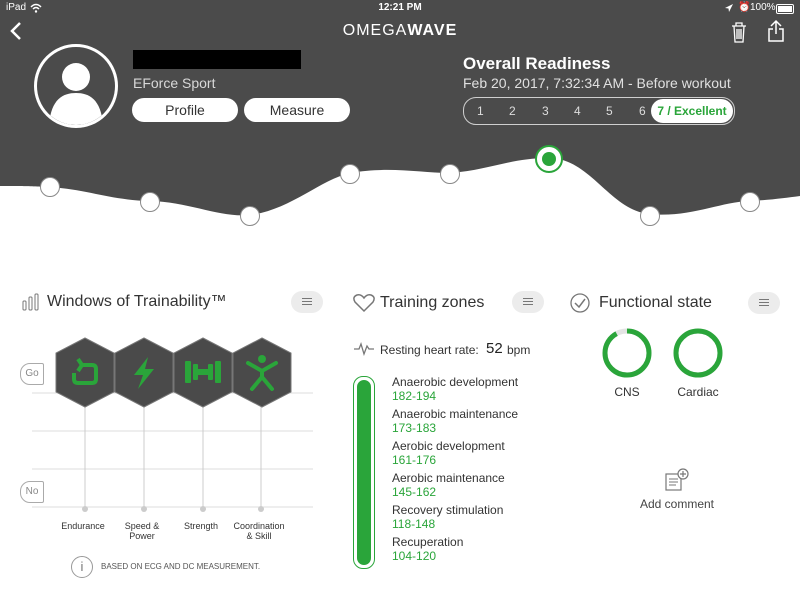  I want to click on scale-value: 4, so click(577, 111).